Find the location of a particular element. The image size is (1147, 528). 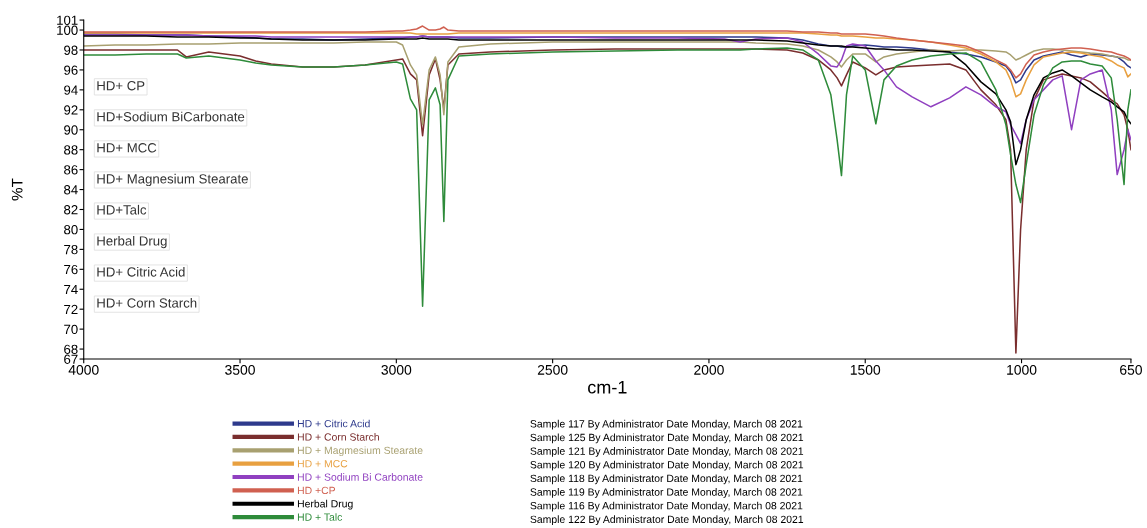

y-tick-label: 70 is located at coordinates (71, 329).